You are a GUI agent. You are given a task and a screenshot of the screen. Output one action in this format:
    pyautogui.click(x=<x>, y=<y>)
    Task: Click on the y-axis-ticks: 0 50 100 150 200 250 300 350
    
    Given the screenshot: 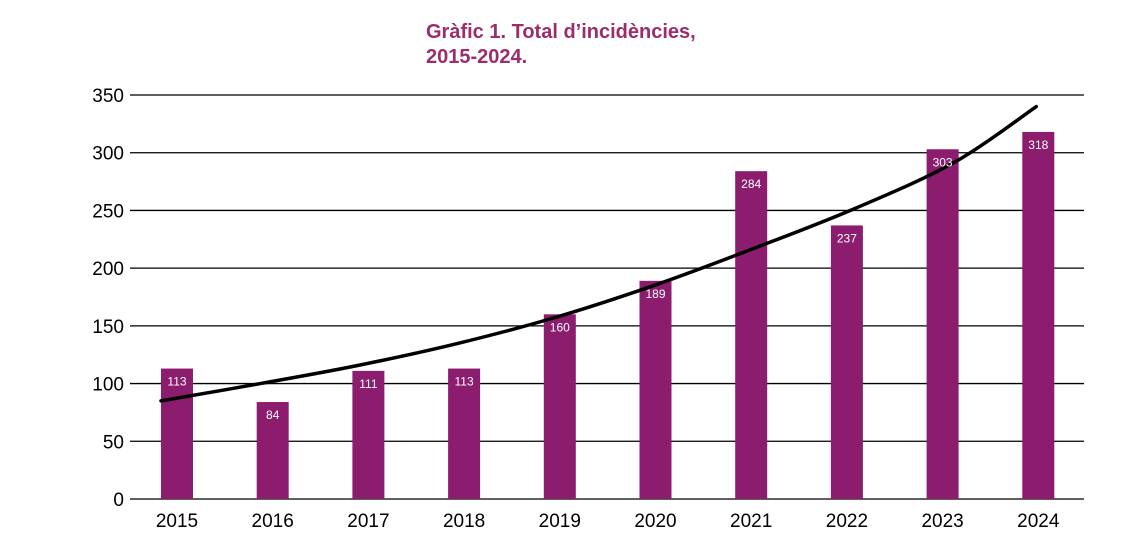 What is the action you would take?
    pyautogui.click(x=108, y=298)
    